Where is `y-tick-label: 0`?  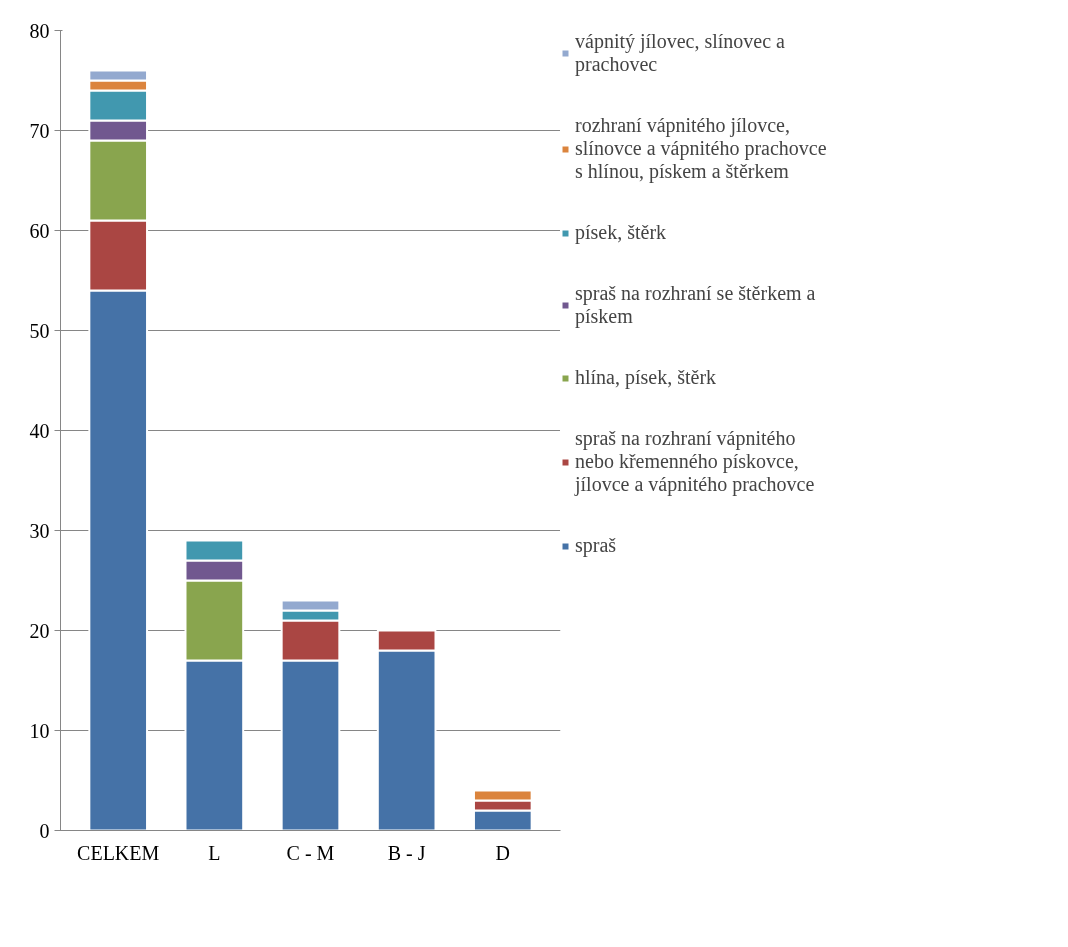
y-tick-label: 0 is located at coordinates (44, 830).